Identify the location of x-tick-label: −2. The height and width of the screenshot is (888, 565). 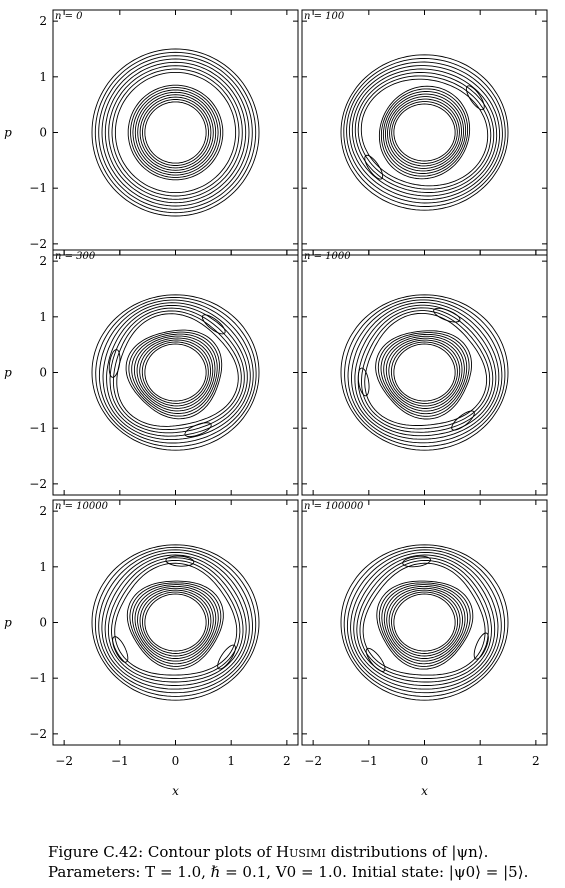
(64, 761).